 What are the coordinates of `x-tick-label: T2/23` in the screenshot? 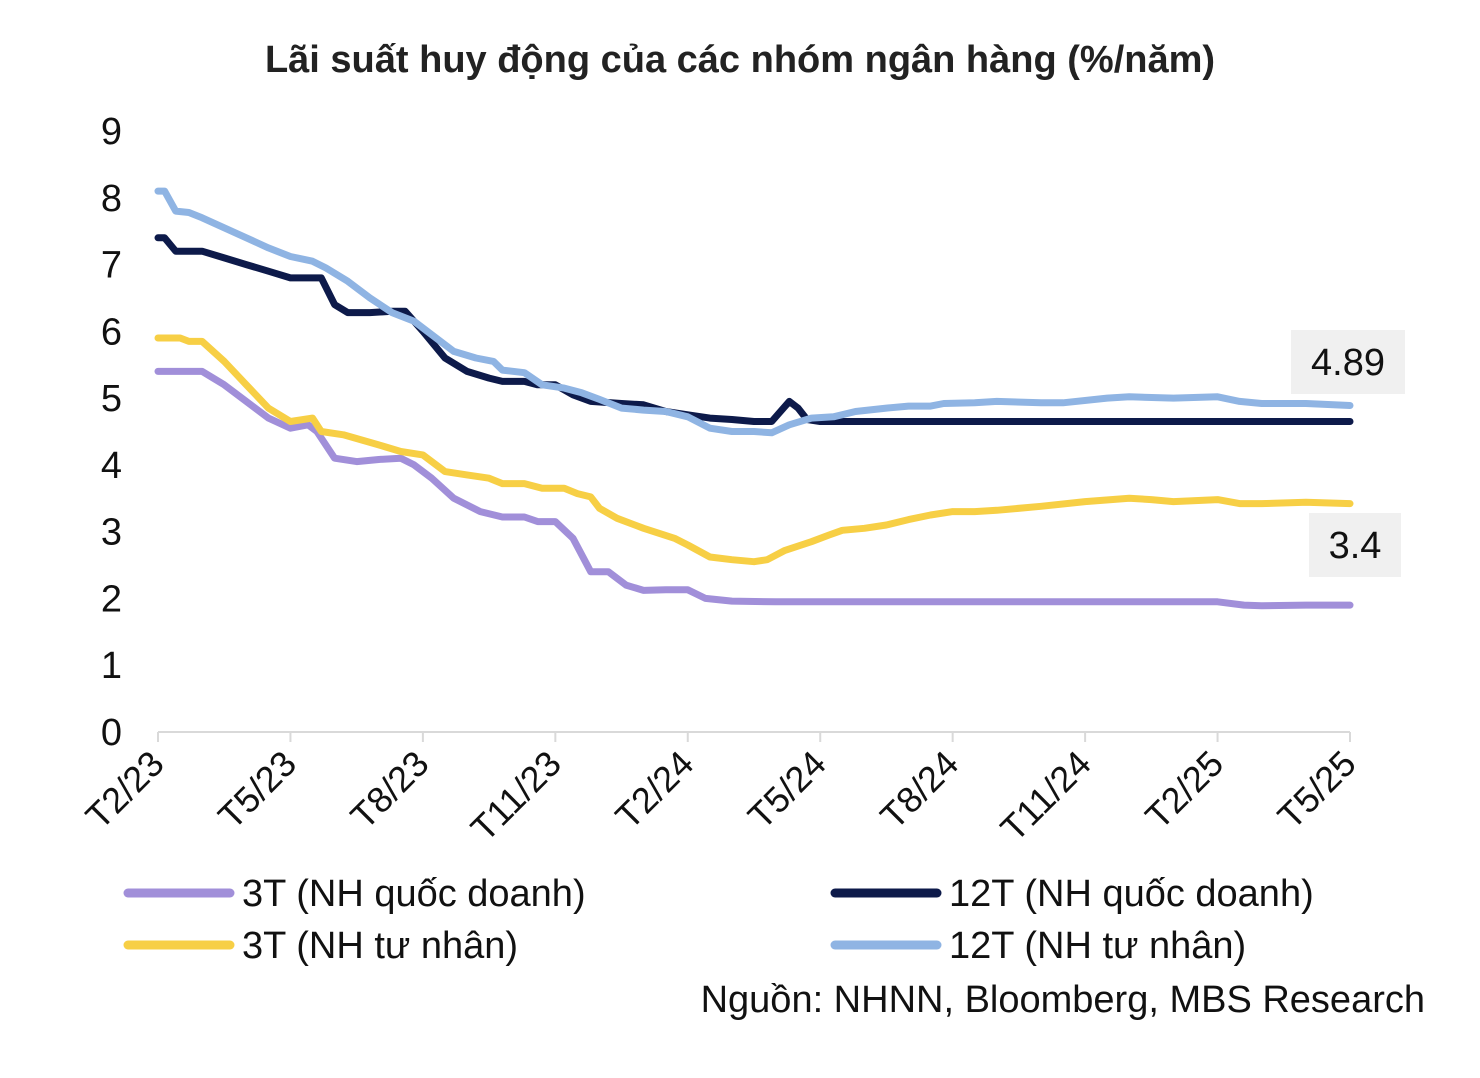 It's located at (125, 790).